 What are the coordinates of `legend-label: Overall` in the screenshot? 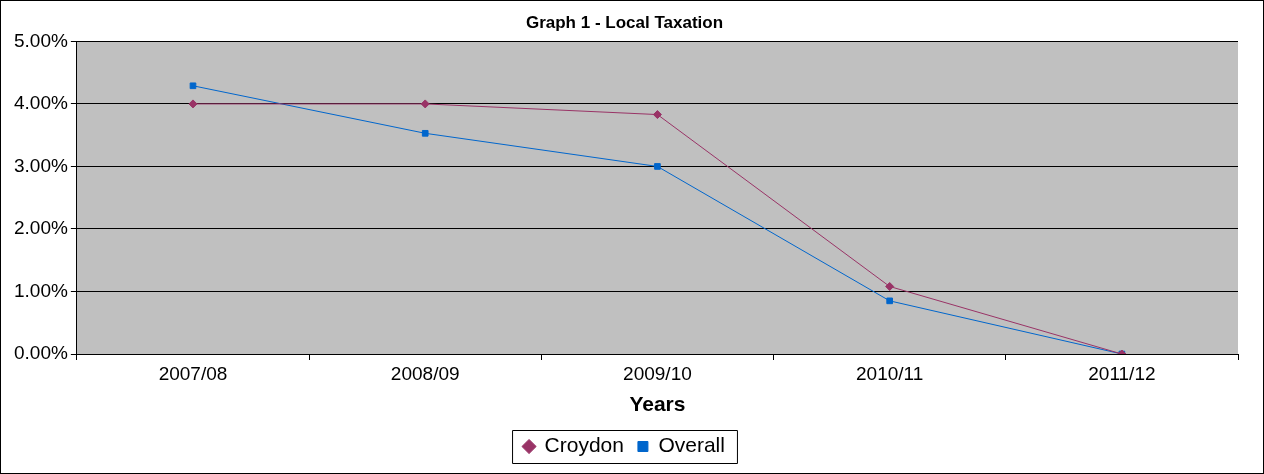 It's located at (691, 445).